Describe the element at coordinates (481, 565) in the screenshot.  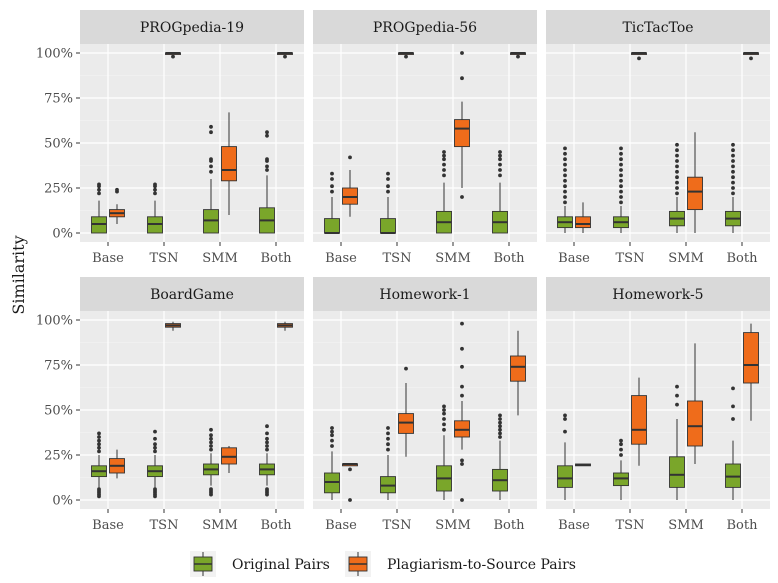
I see `legend-label: Plagiarism-to-Source Pairs` at that location.